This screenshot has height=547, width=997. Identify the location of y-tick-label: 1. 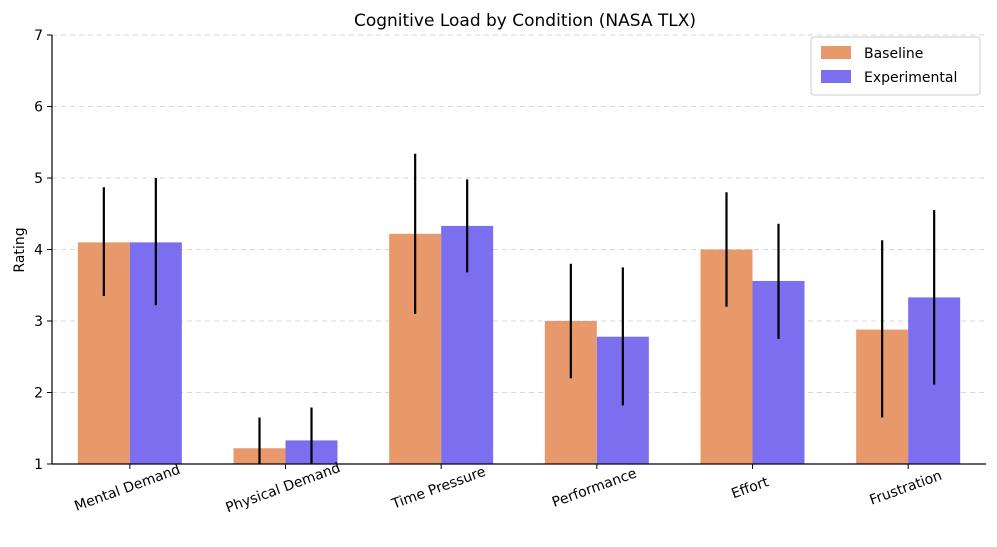
(38, 465).